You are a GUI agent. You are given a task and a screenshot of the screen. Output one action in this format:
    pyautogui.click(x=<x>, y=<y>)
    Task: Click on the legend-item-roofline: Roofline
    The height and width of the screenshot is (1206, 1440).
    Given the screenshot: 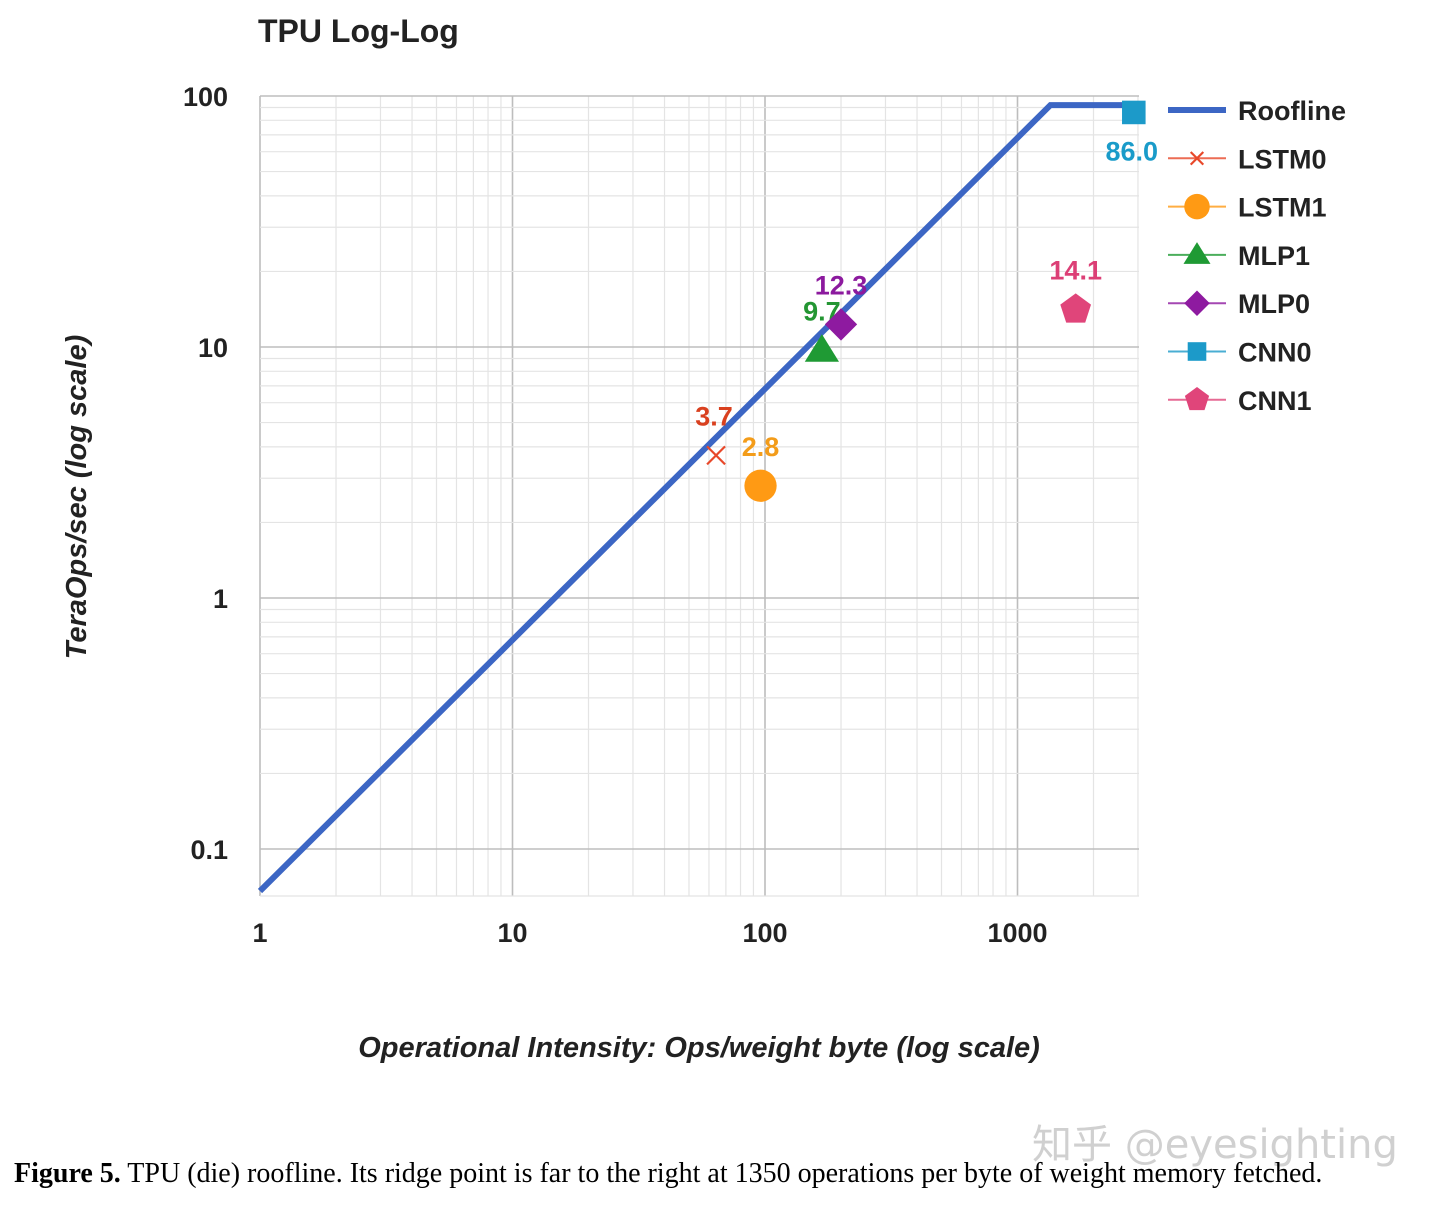 What is the action you would take?
    pyautogui.click(x=1257, y=111)
    